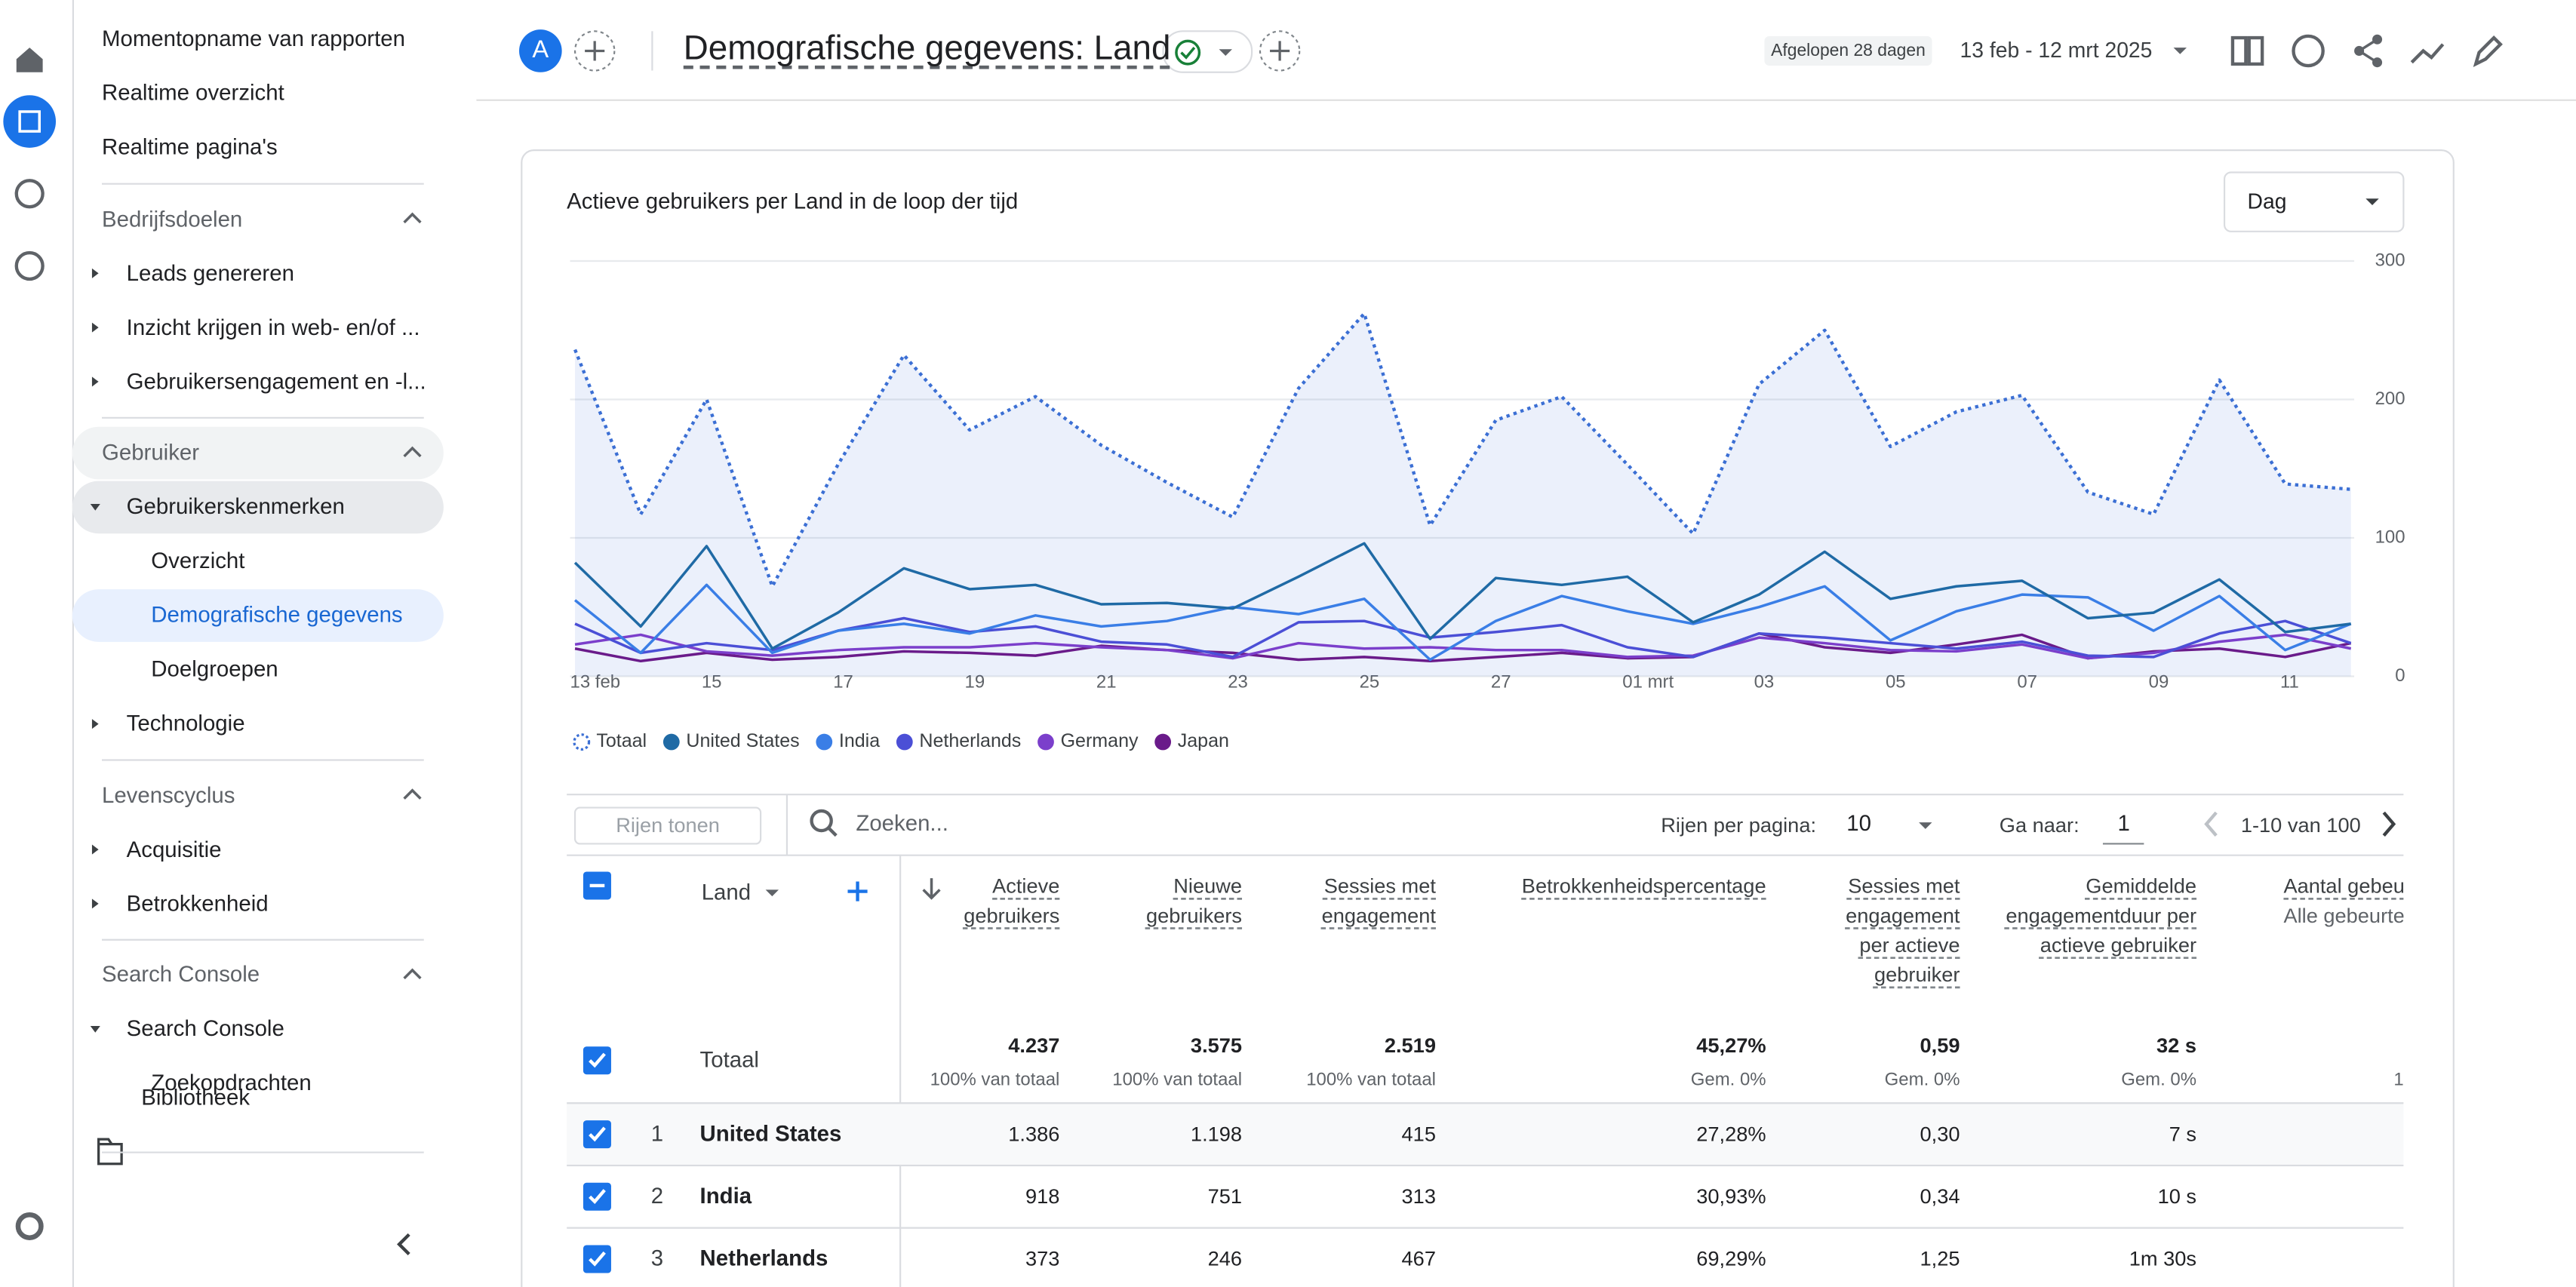  What do you see at coordinates (2098, 1134) in the screenshot?
I see `row-value: 7 s` at bounding box center [2098, 1134].